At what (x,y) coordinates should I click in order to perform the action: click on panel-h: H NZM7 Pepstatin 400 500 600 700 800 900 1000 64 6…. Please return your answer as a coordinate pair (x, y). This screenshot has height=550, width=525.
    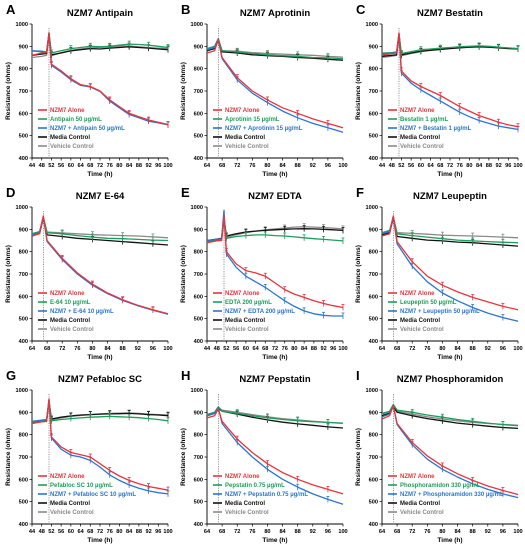
    Looking at the image, I should click on (264, 456).